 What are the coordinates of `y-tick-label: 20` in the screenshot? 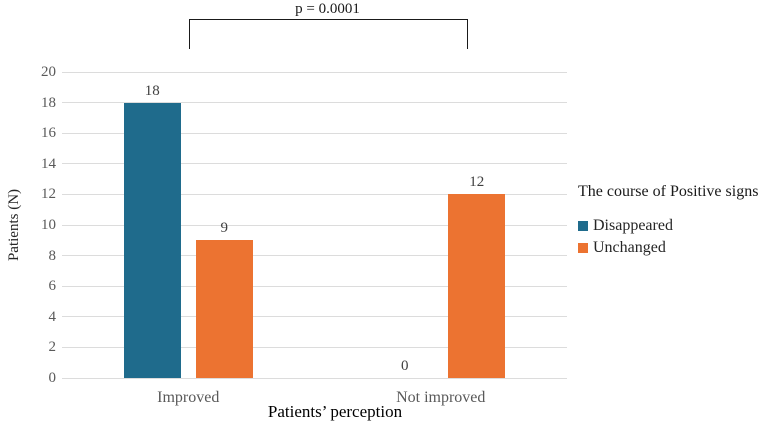 It's located at (48, 72).